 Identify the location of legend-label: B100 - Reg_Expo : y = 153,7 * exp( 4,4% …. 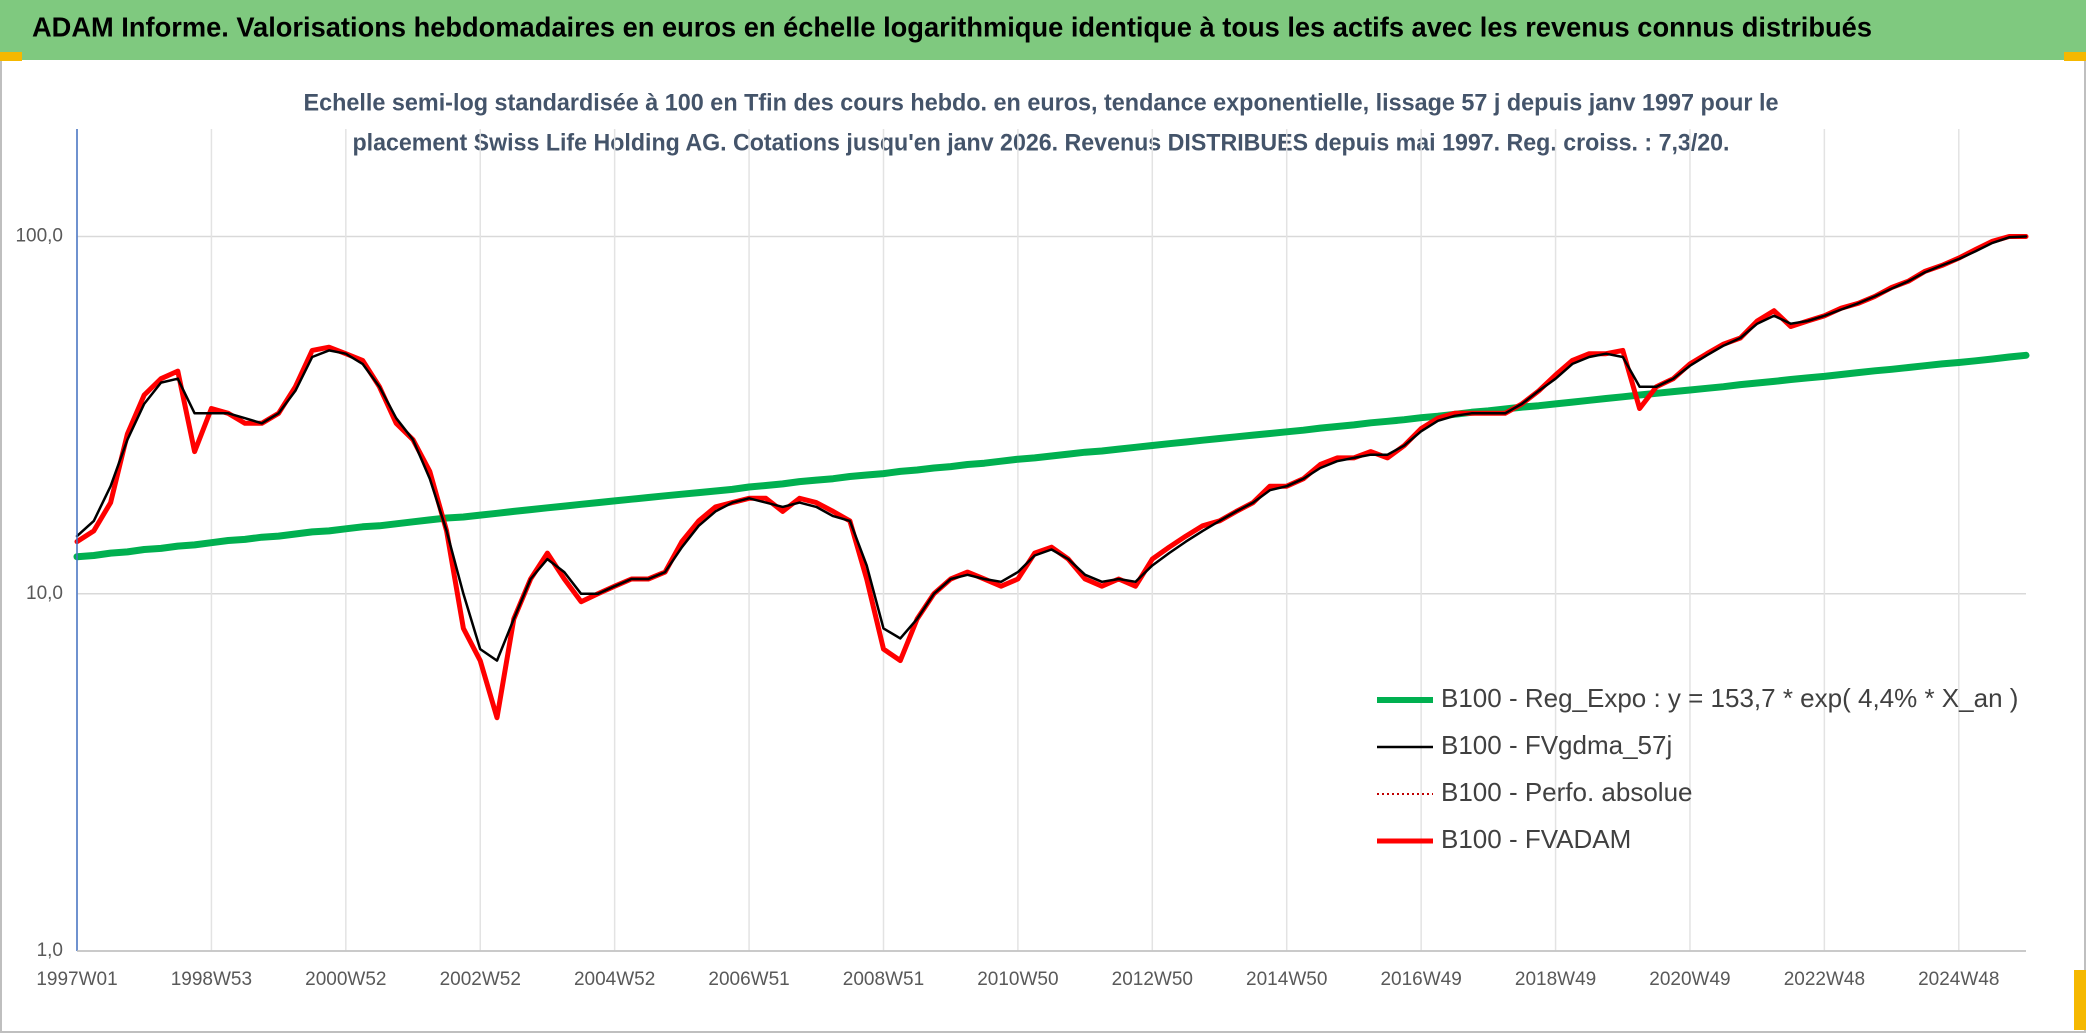
(1729, 698).